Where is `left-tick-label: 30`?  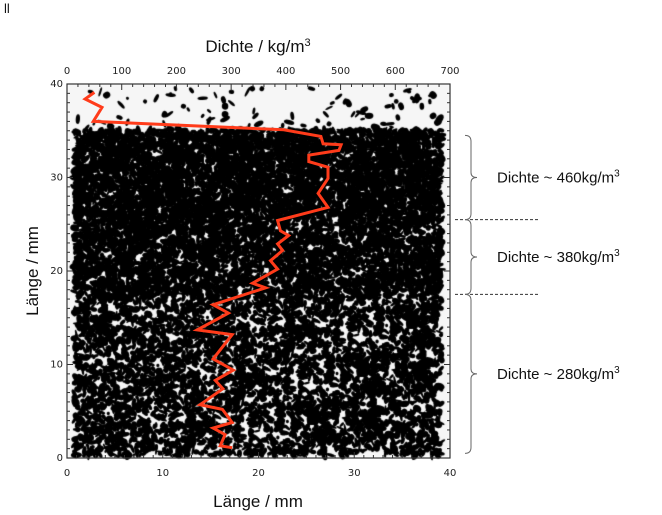
left-tick-label: 30 is located at coordinates (56, 178).